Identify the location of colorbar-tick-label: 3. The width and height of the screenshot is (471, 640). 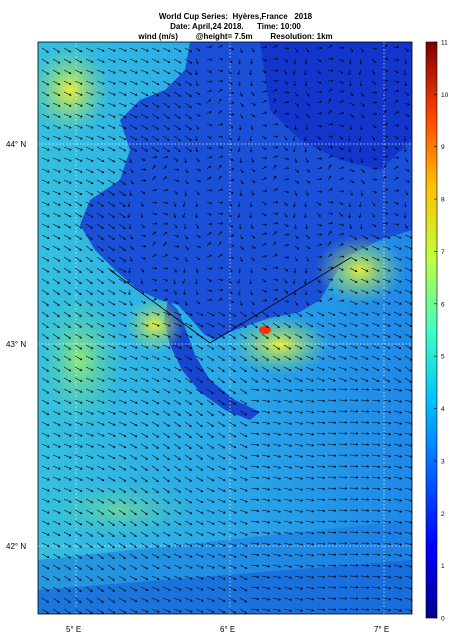
(443, 461).